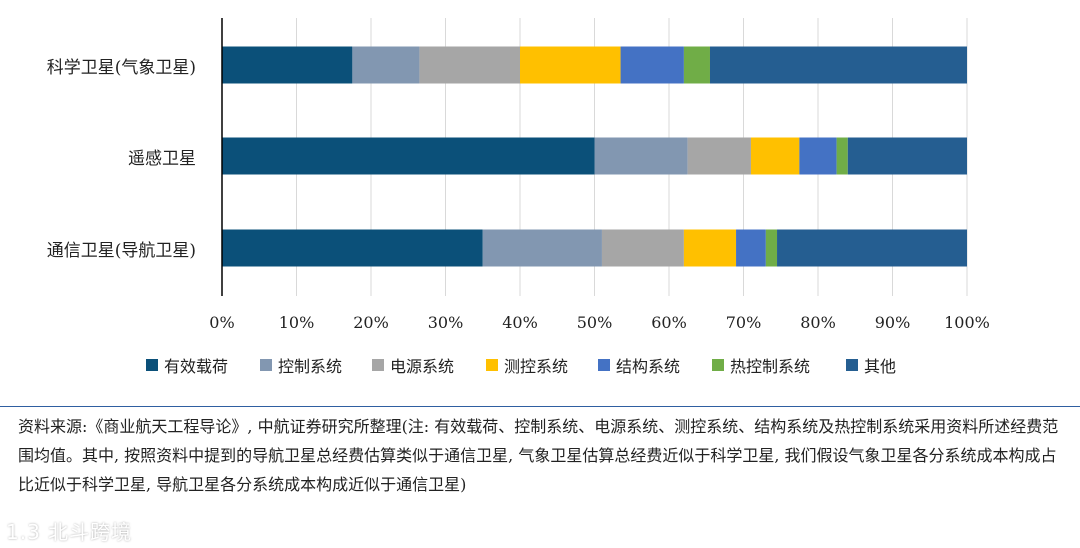 The width and height of the screenshot is (1080, 548). Describe the element at coordinates (540, 406) in the screenshot. I see `divider` at that location.